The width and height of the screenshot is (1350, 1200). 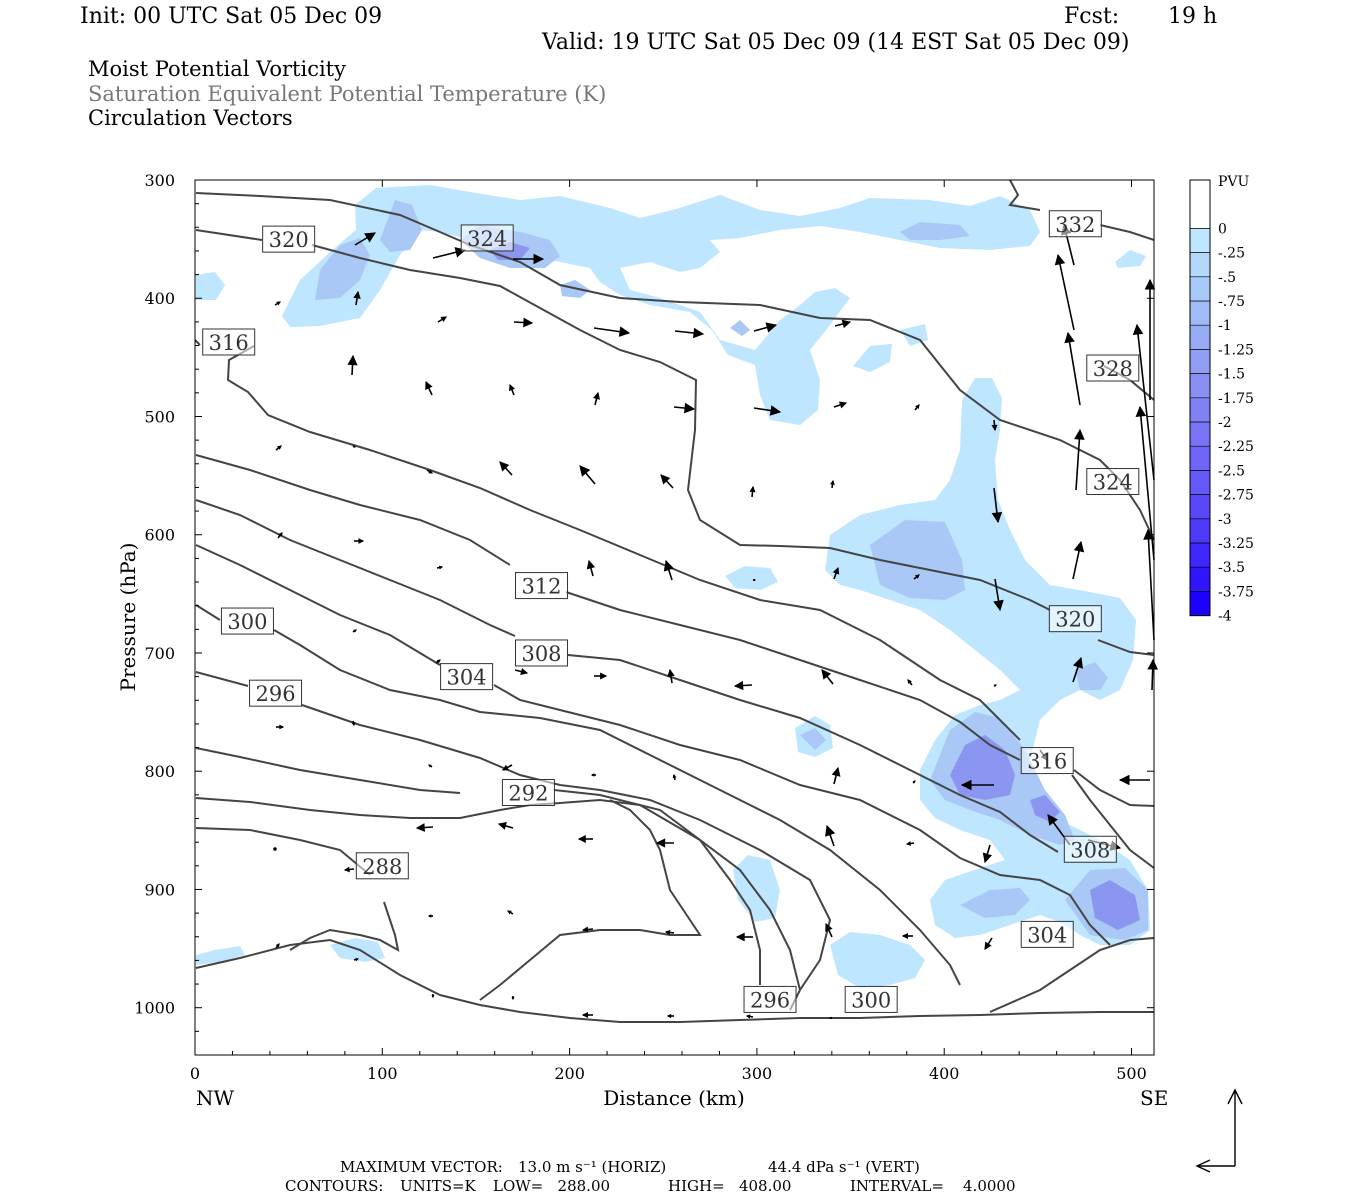 I want to click on x-tick-label: 300, so click(x=757, y=1073).